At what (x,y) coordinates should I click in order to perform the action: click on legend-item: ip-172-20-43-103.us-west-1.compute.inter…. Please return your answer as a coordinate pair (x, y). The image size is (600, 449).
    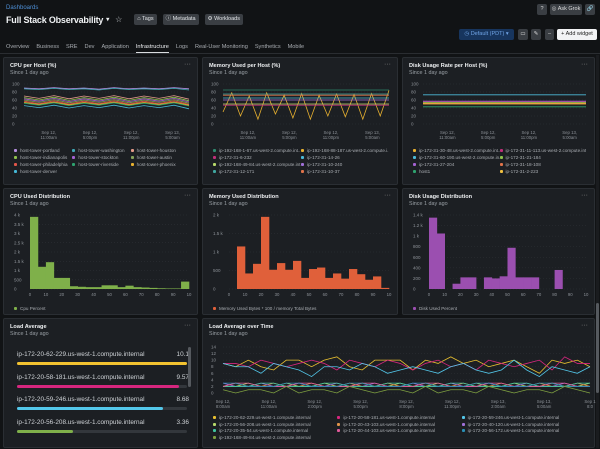
    Looking at the image, I should click on (399, 424).